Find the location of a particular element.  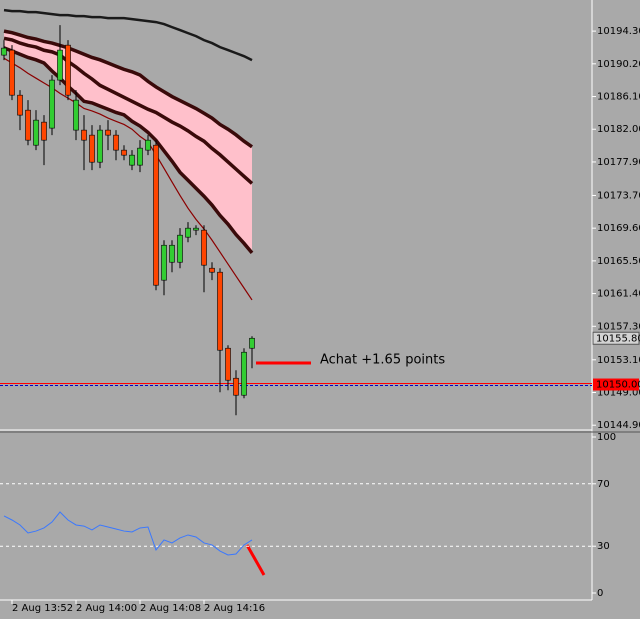

y-tick-label: 0 is located at coordinates (600, 593).